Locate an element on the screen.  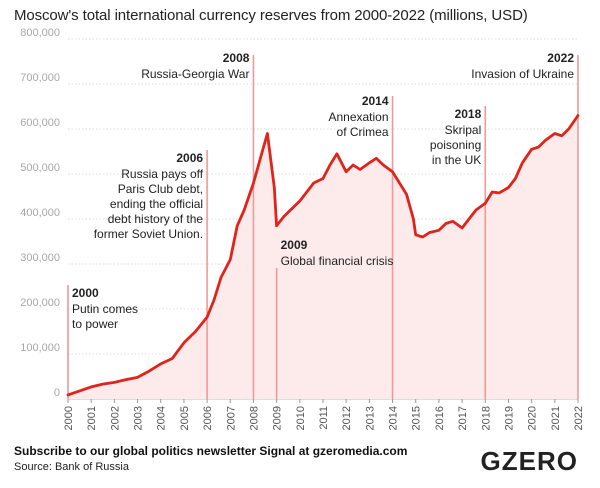
x-tick-label-2014: 2014 is located at coordinates (394, 418).